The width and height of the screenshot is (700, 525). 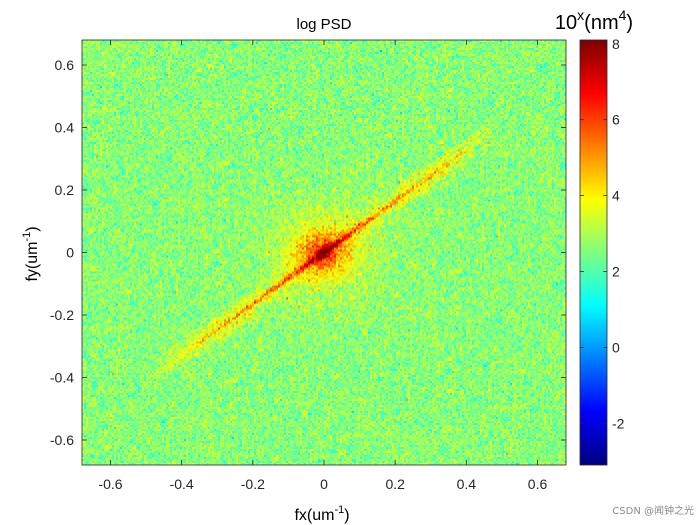 I want to click on colorbar-tick-label: 6, so click(x=616, y=120).